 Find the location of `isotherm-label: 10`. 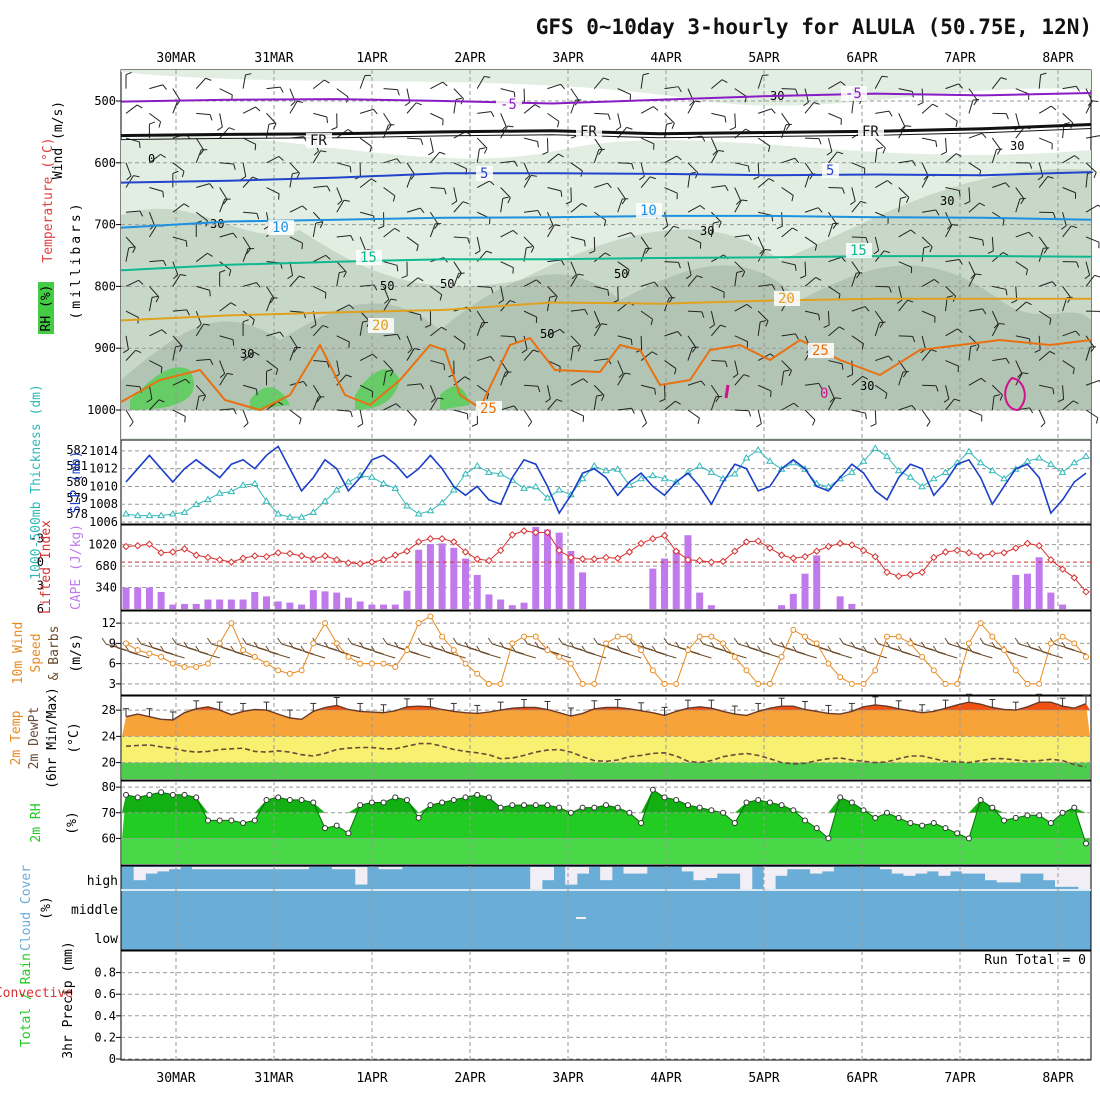

isotherm-label: 10 is located at coordinates (280, 228).